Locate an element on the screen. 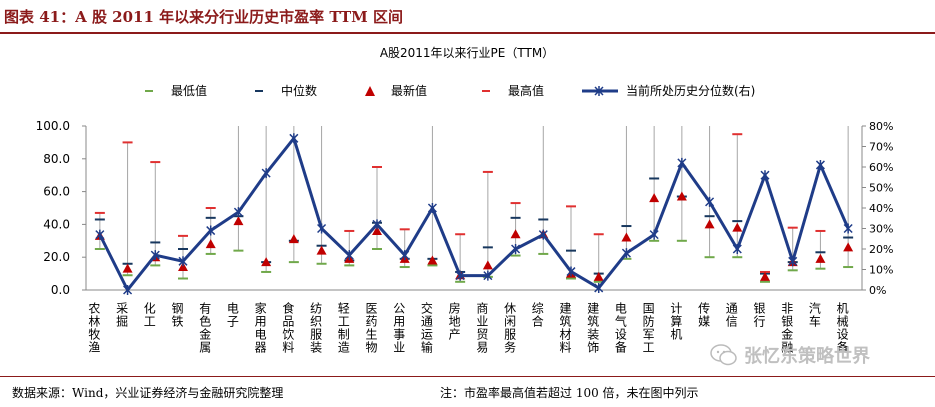  category-label: 综合 is located at coordinates (537, 315).